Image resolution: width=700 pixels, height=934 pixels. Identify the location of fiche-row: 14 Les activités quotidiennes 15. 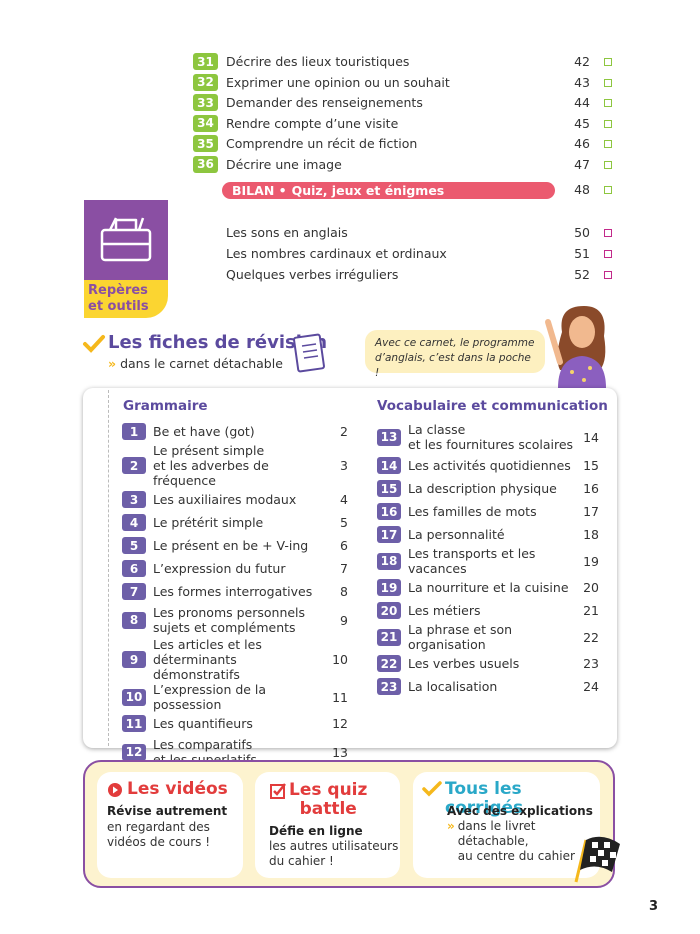
(488, 465).